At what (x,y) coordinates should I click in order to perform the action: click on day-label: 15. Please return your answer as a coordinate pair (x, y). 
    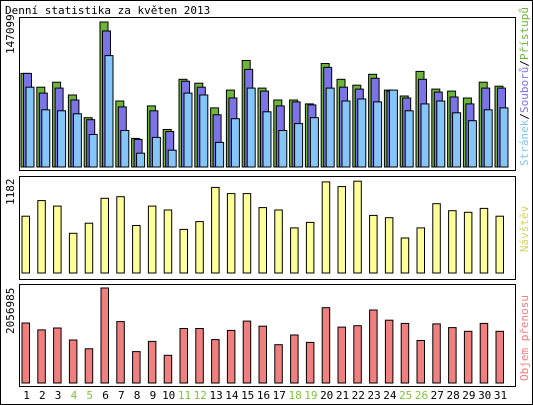
    Looking at the image, I should click on (247, 395).